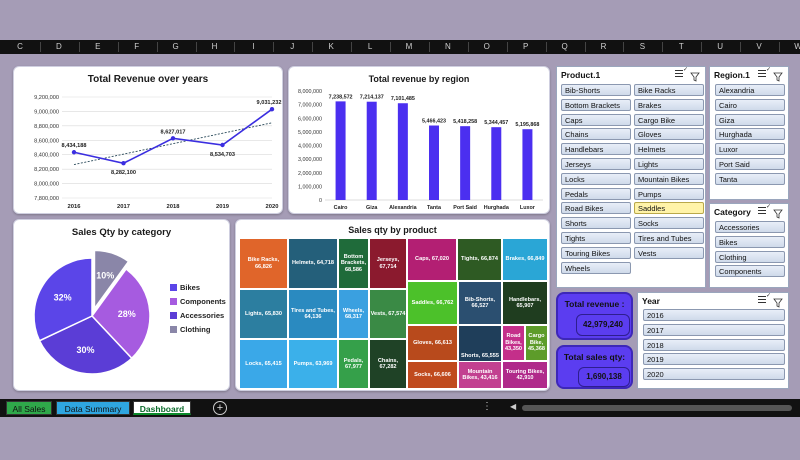 The height and width of the screenshot is (460, 800). Describe the element at coordinates (669, 193) in the screenshot. I see `slicer-item: Pumps` at that location.